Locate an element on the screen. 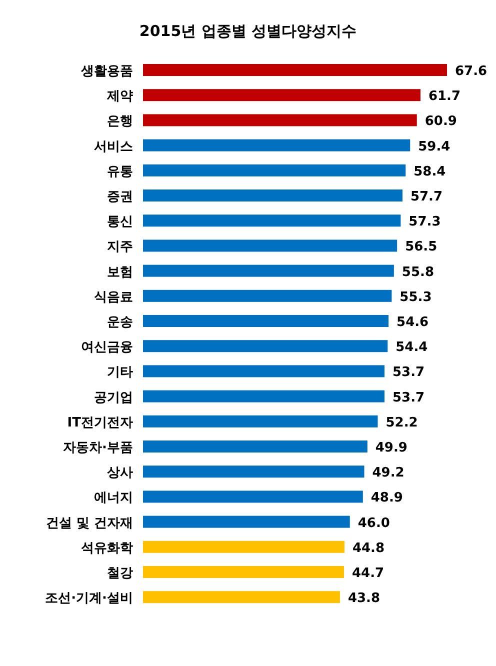 The height and width of the screenshot is (666, 496). y-tick-label: 증권 is located at coordinates (120, 197).